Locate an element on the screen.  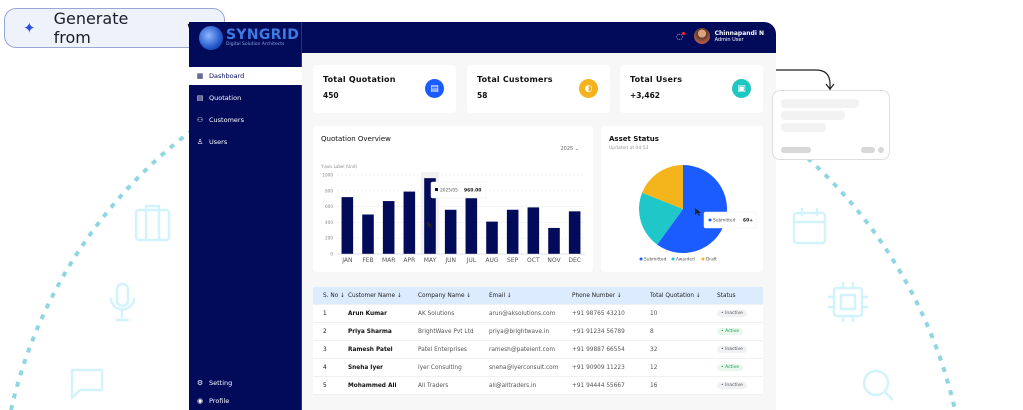
stat-title: Total Customers is located at coordinates (515, 79).